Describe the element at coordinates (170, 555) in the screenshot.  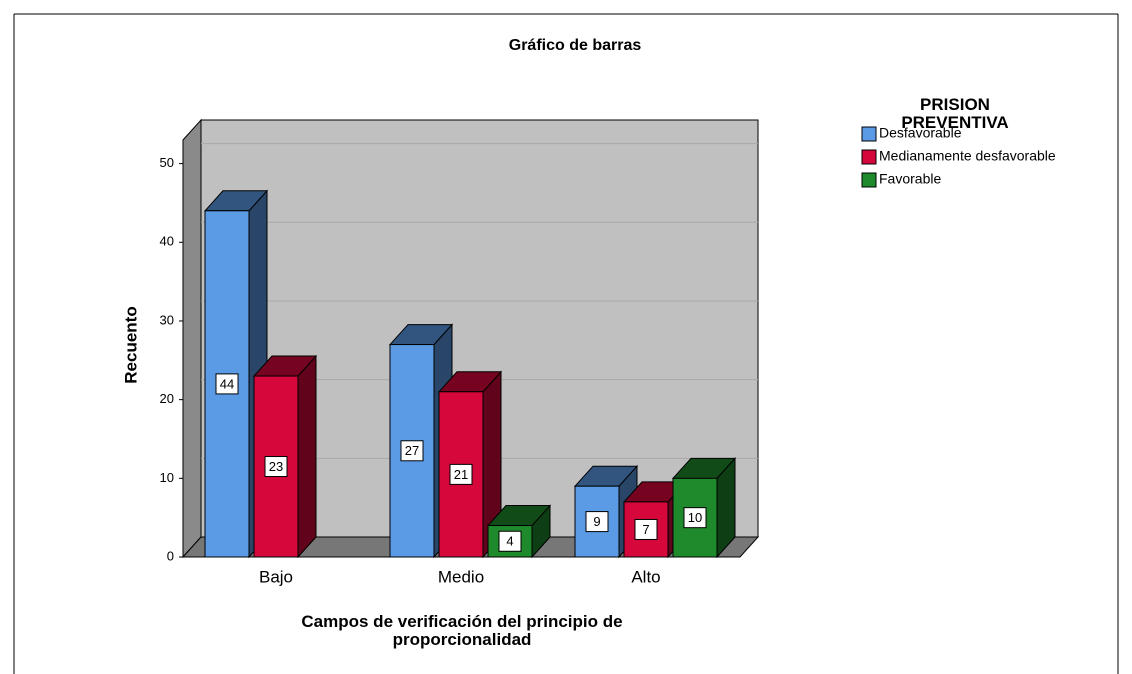
I see `y-tick-label: 0` at that location.